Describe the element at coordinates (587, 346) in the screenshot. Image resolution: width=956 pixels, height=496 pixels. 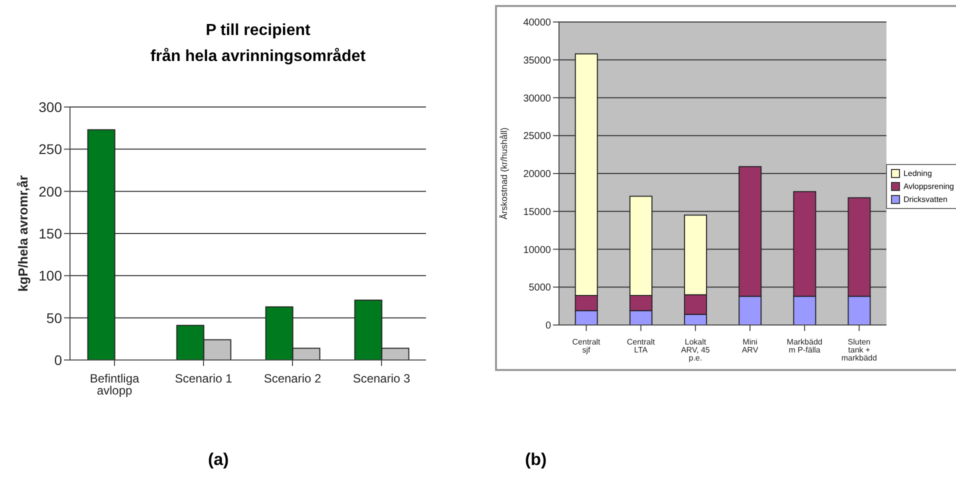
I see `x-tick-label: Centralt sjf` at that location.